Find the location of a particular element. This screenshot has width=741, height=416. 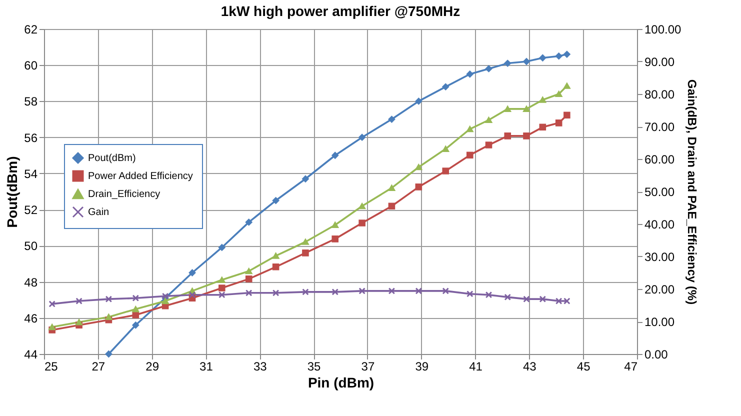

x-tick-label: 45 is located at coordinates (583, 367).